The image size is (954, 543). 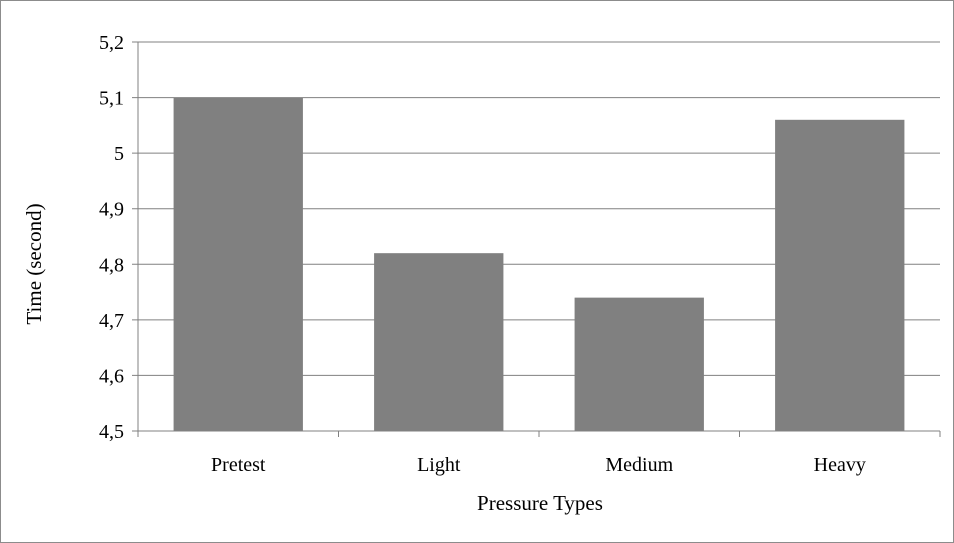 What do you see at coordinates (34, 263) in the screenshot?
I see `y-axis-title: Time (second)` at bounding box center [34, 263].